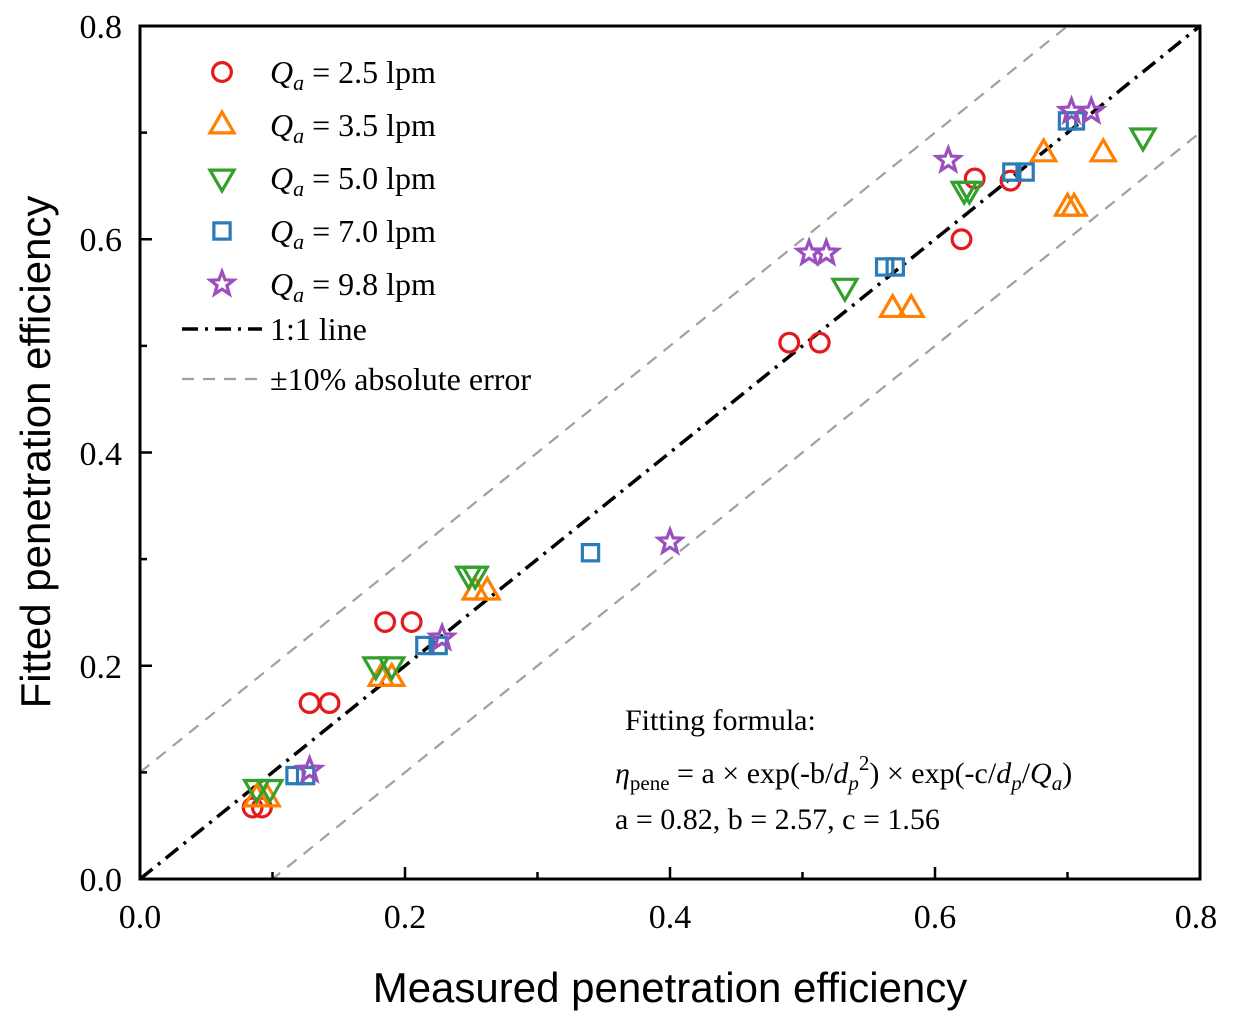 The image size is (1238, 1014). Describe the element at coordinates (101, 880) in the screenshot. I see `y-tick-label: 0.0` at that location.